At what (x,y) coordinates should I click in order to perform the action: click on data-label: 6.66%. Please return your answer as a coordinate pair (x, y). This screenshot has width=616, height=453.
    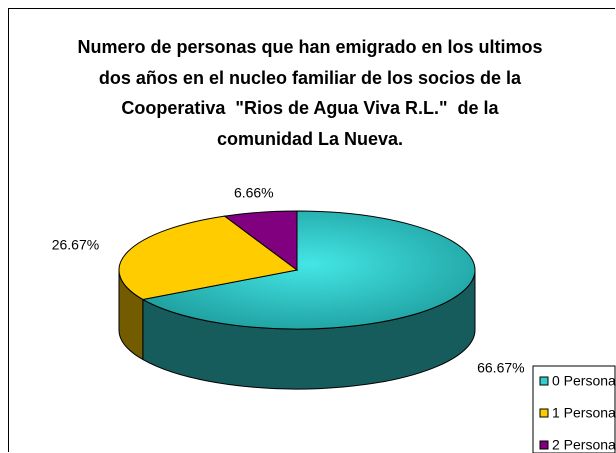
    Looking at the image, I should click on (254, 192).